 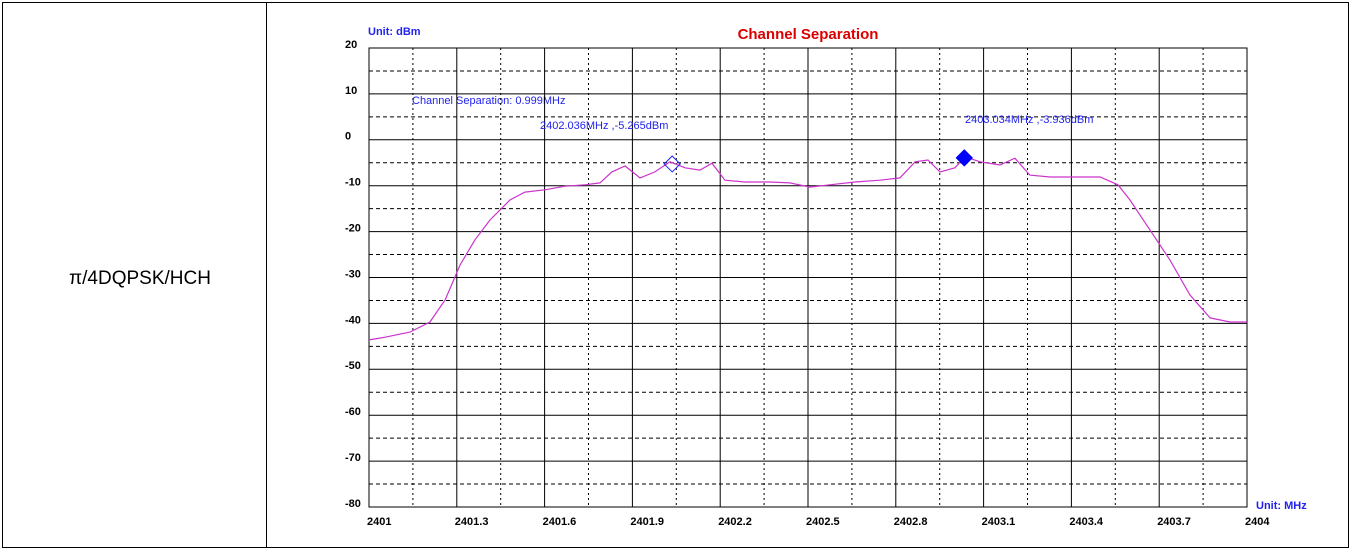 I want to click on y-tick-label: -60, so click(x=353, y=412).